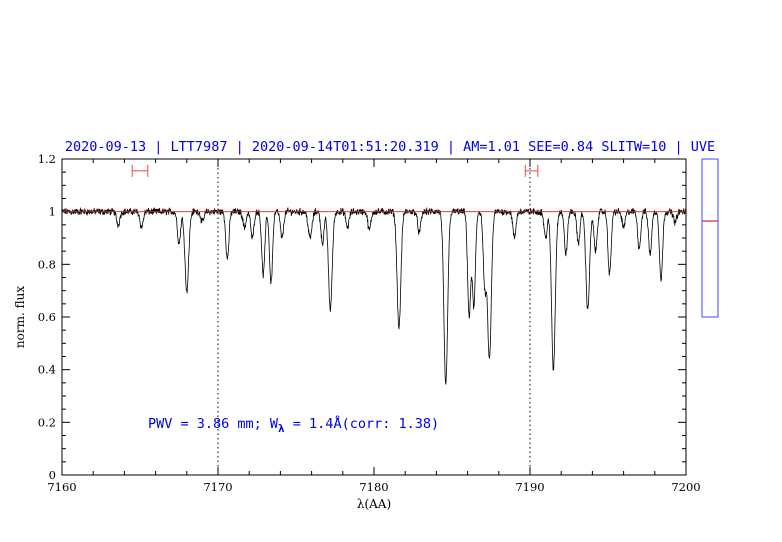 Image resolution: width=782 pixels, height=542 pixels. I want to click on x-tick-label: 7190, so click(529, 487).